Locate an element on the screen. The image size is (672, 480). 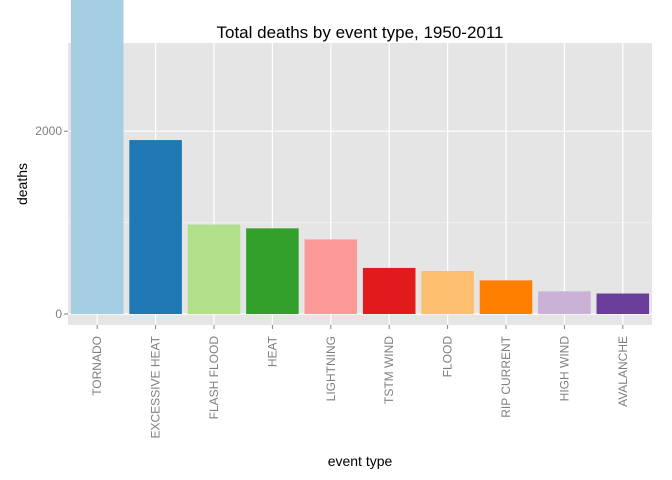
bar-tstm-wind is located at coordinates (389, 290).